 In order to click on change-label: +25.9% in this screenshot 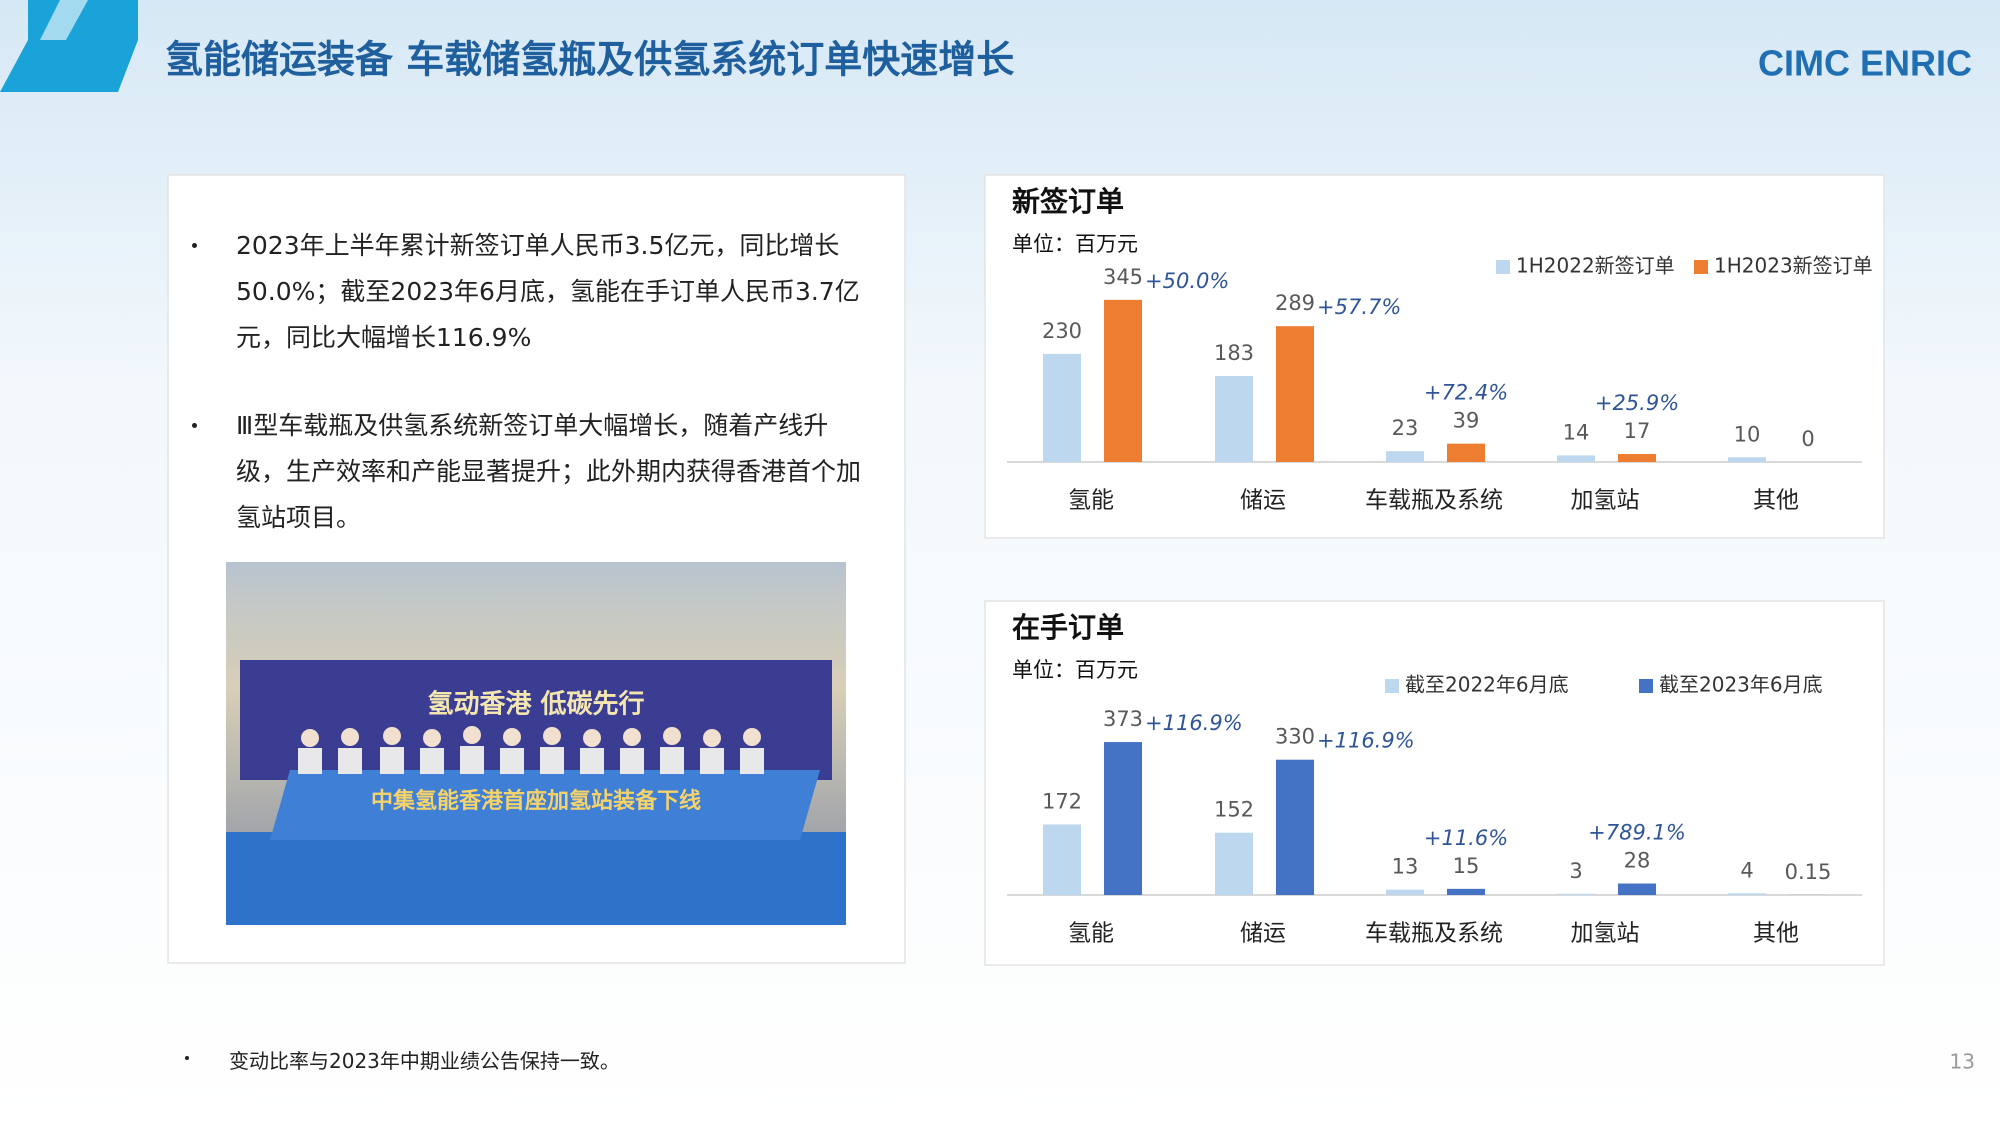, I will do `click(1637, 403)`.